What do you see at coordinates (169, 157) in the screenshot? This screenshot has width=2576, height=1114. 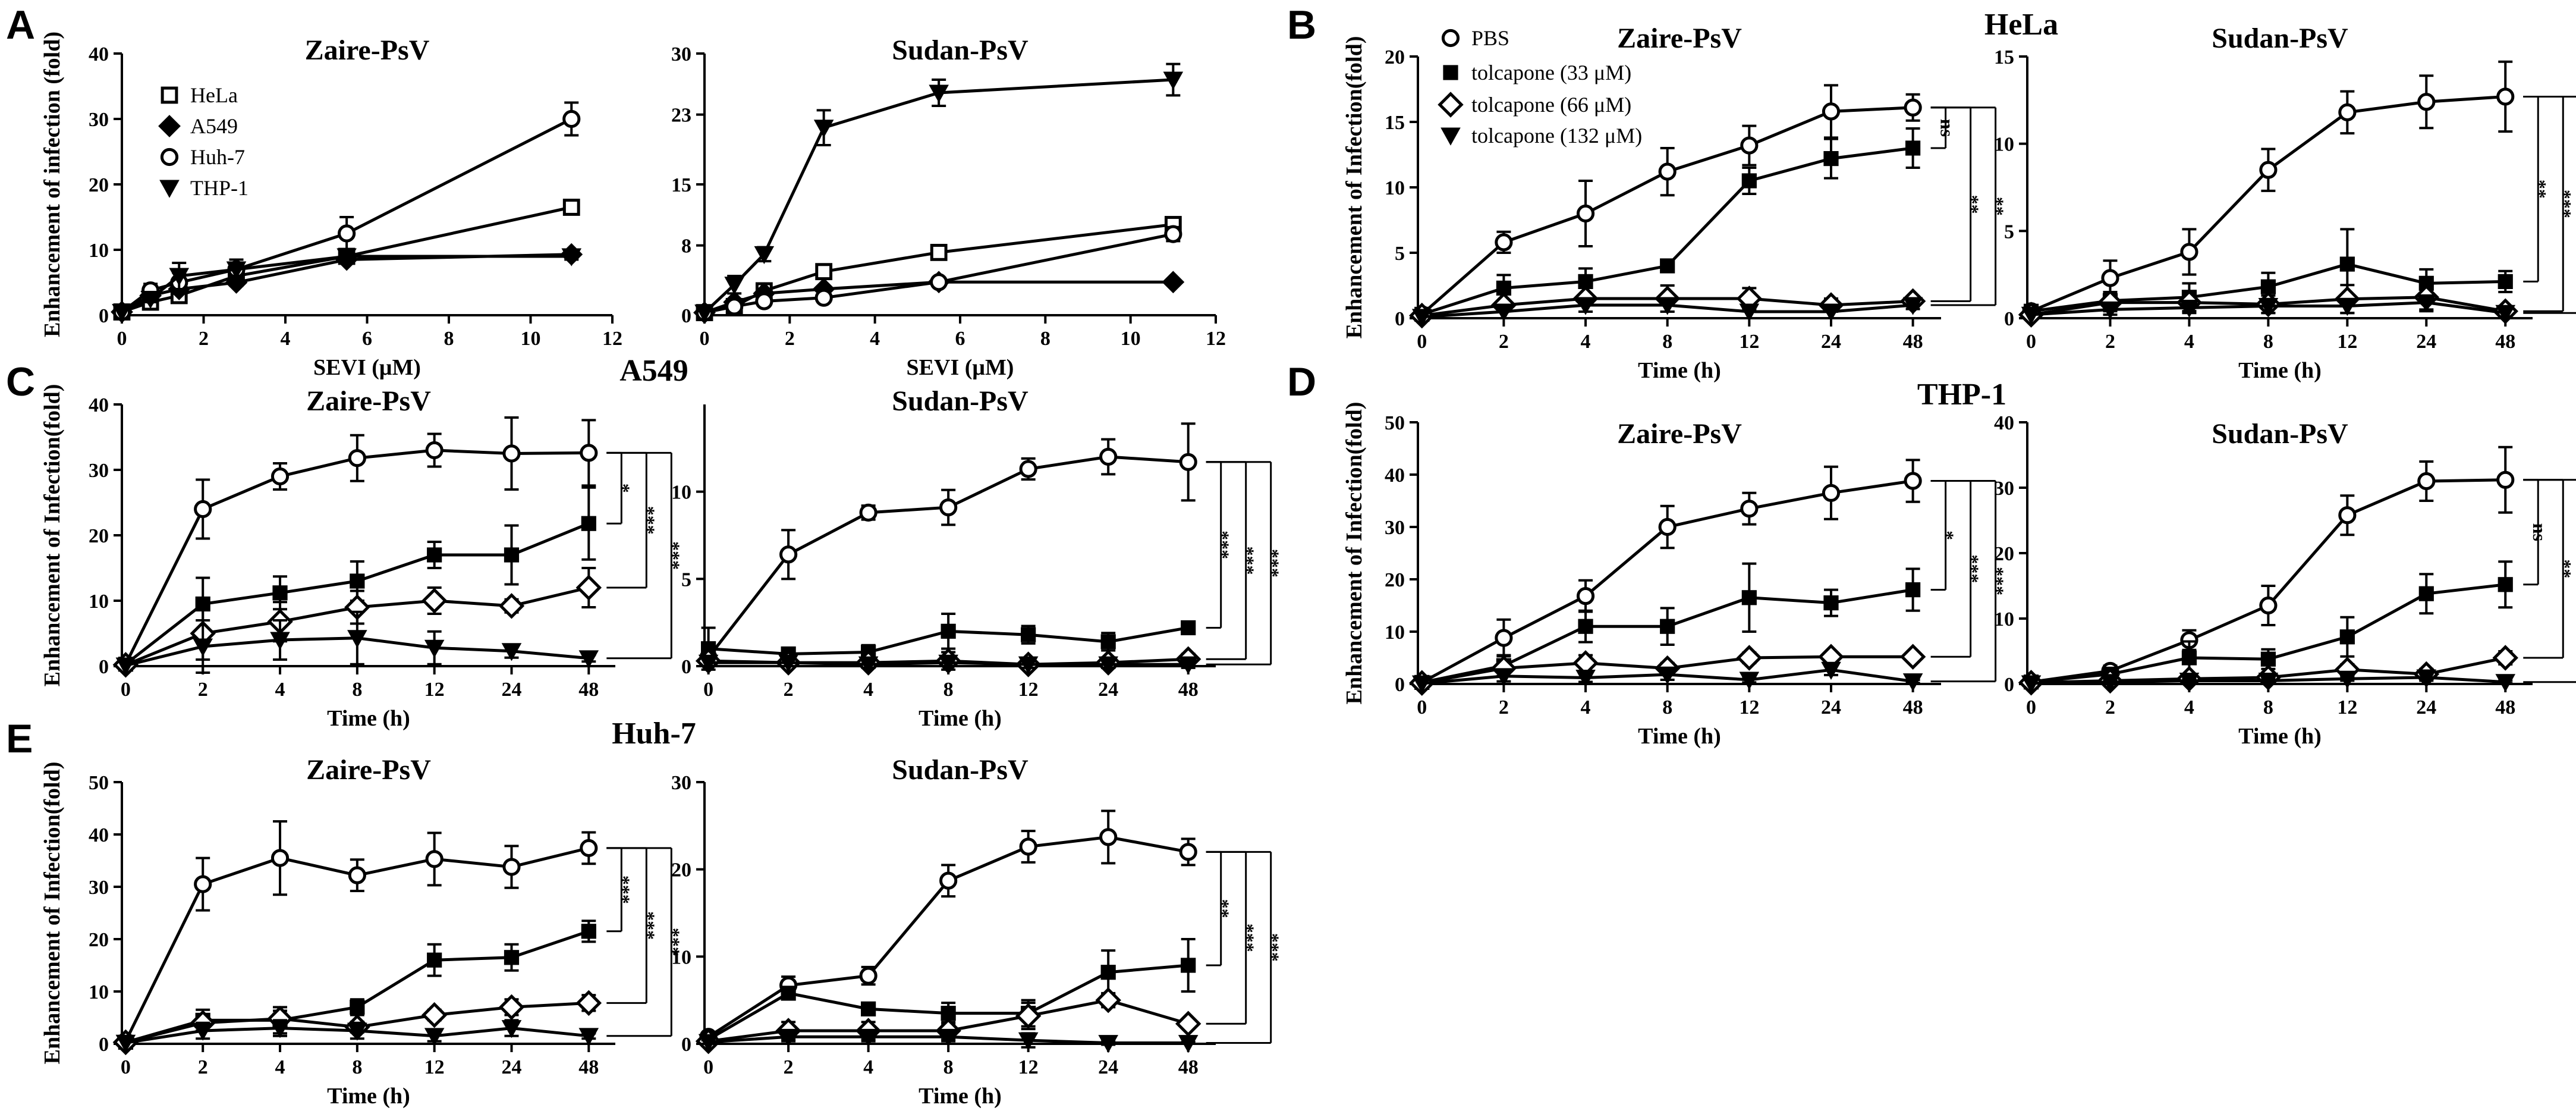 I see `legend-a-marker-huh7` at bounding box center [169, 157].